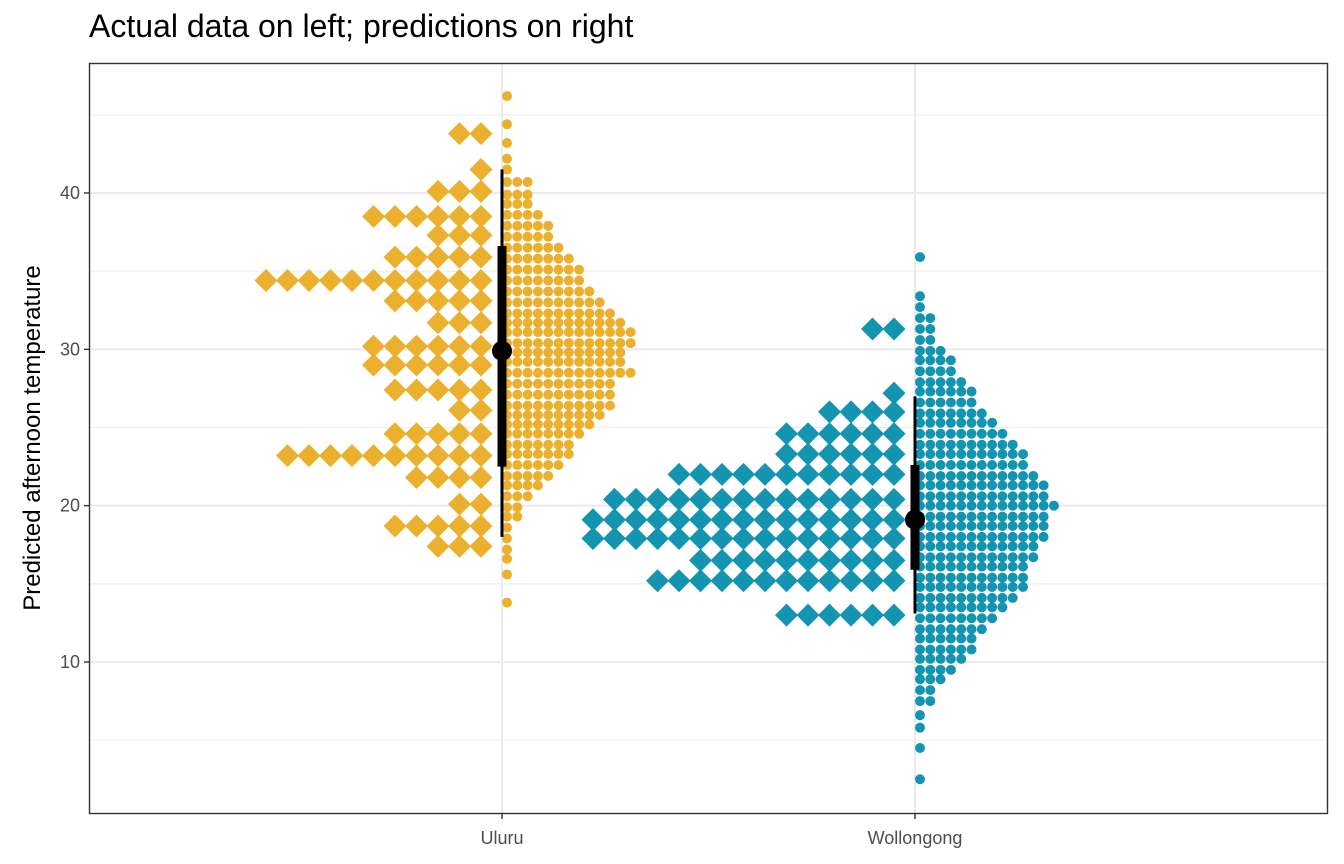  I want to click on y-tick-label: 10, so click(70, 662).